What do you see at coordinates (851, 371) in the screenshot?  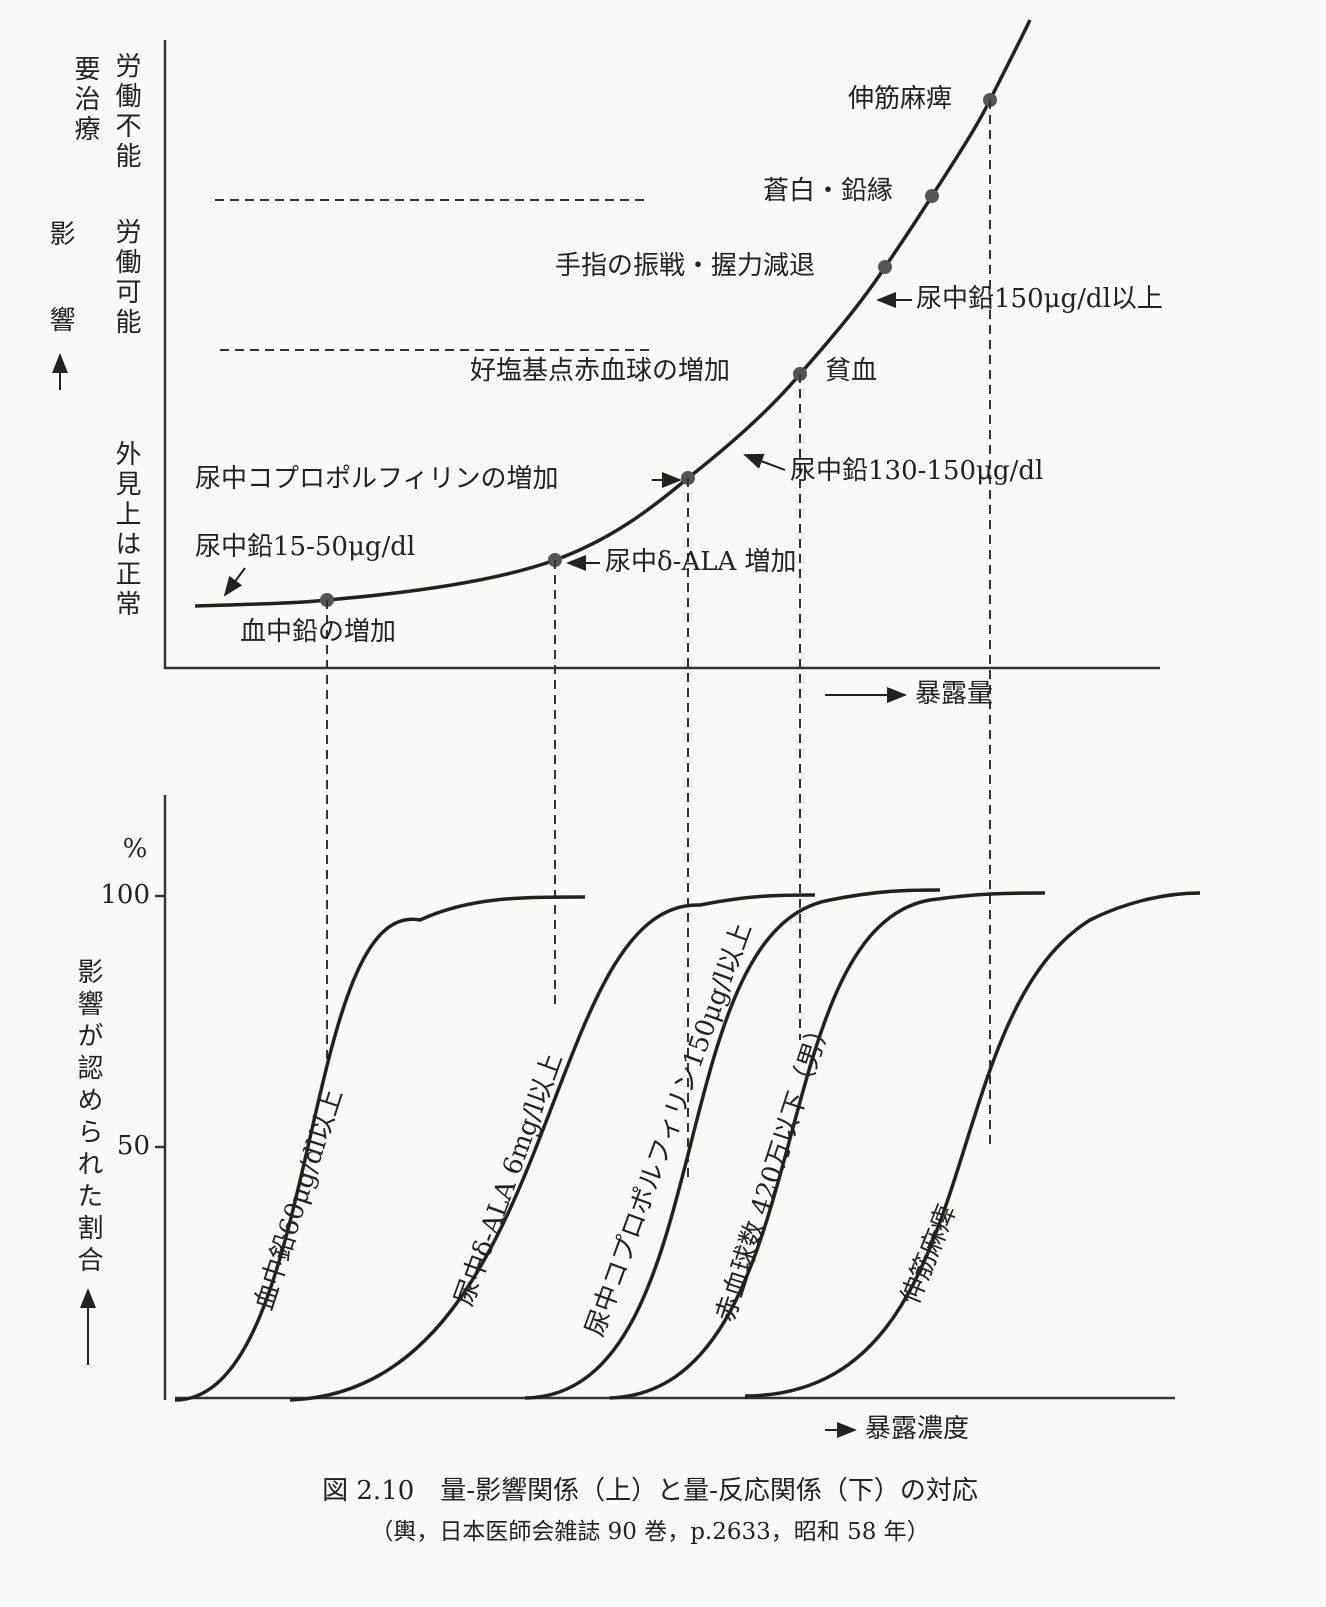 I see `label: 貧血` at bounding box center [851, 371].